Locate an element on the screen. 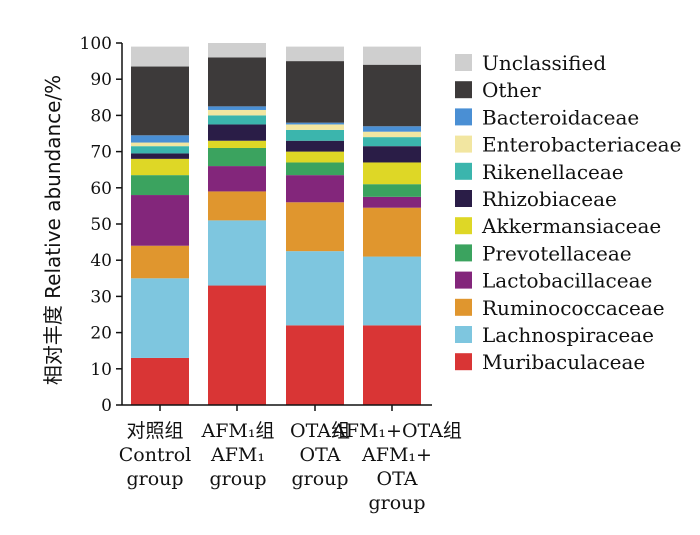 The width and height of the screenshot is (700, 535). y-tick-label: 40 is located at coordinates (101, 261).